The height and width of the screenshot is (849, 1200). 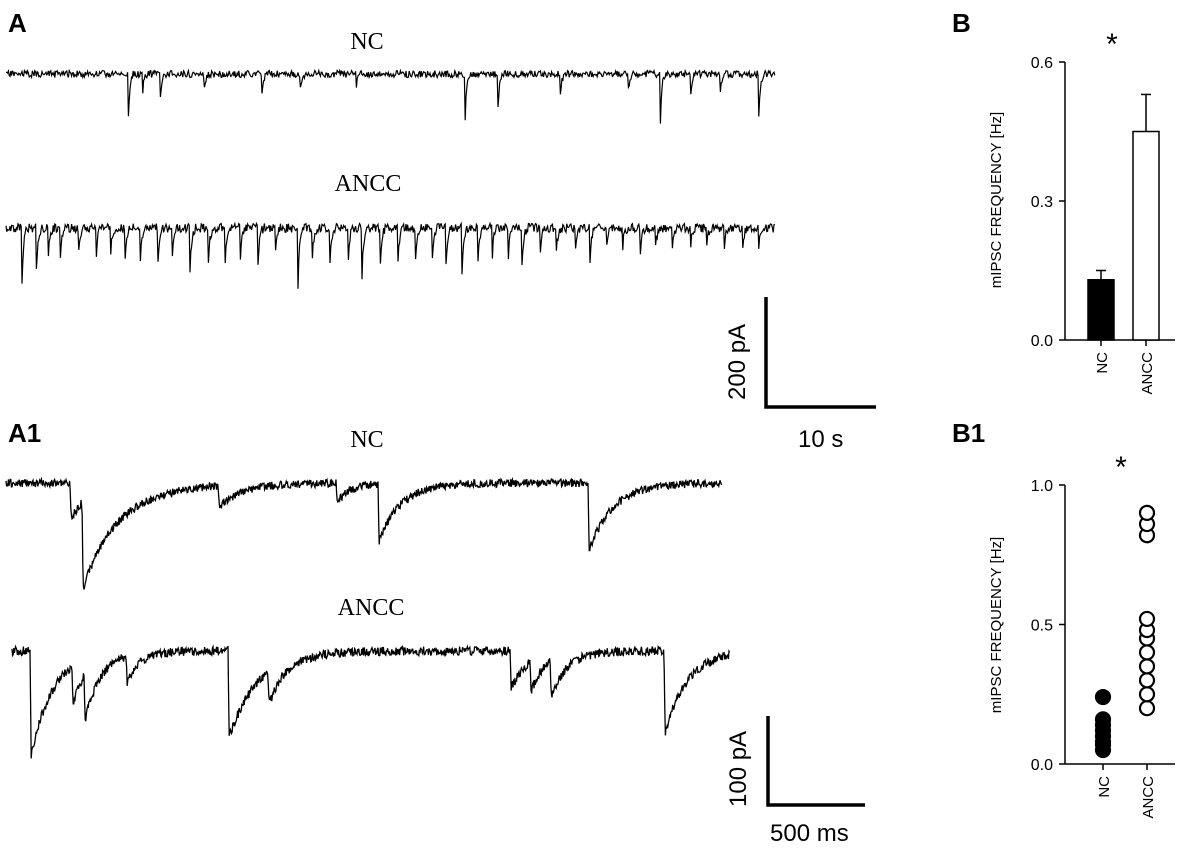 I want to click on trace-label-a1-nc: NC, so click(x=367, y=440).